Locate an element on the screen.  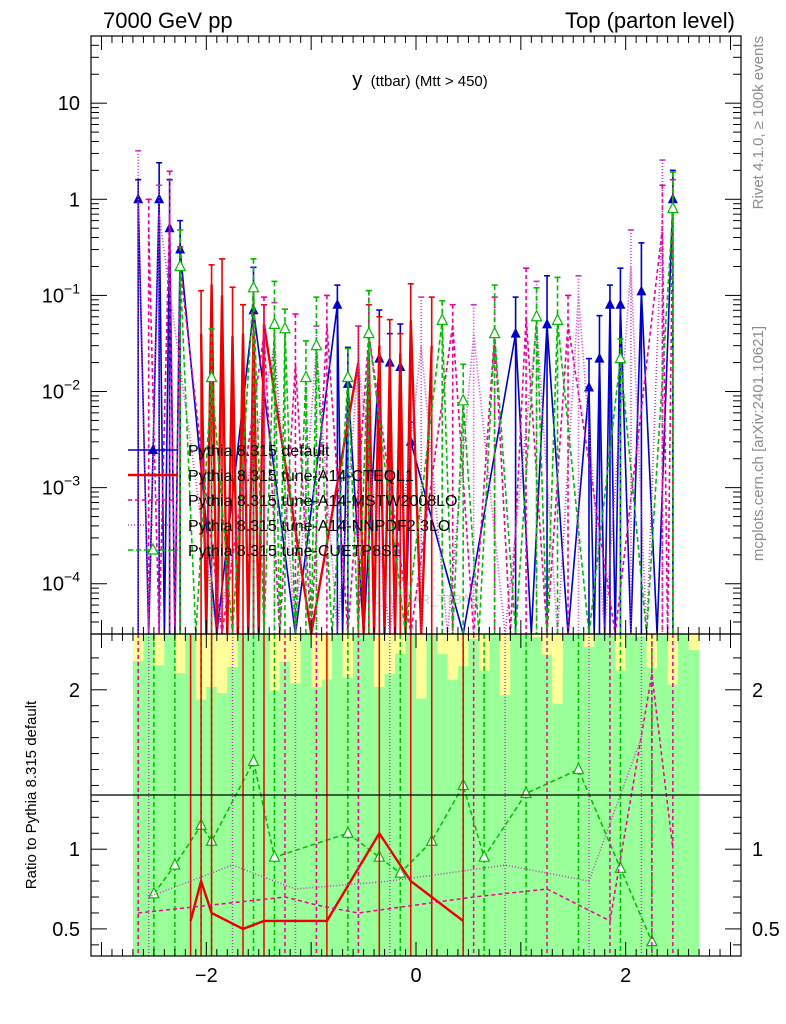
legend-label: Pythia 8.315 tune-A14-CTEQL1 is located at coordinates (301, 476).